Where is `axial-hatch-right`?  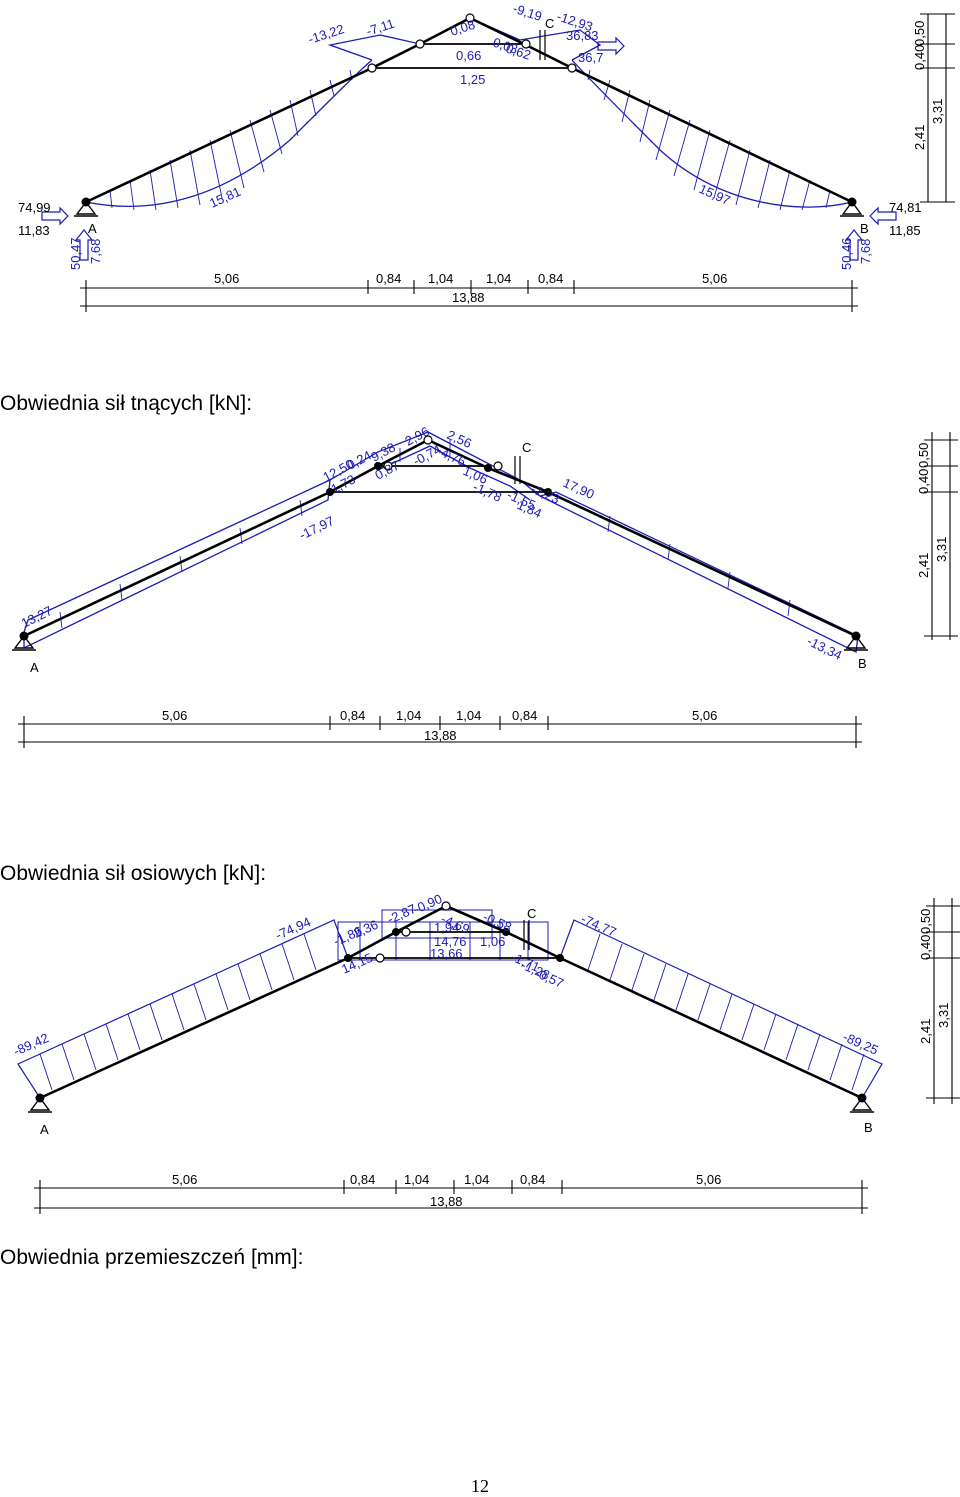 axial-hatch-right is located at coordinates (726, 1012).